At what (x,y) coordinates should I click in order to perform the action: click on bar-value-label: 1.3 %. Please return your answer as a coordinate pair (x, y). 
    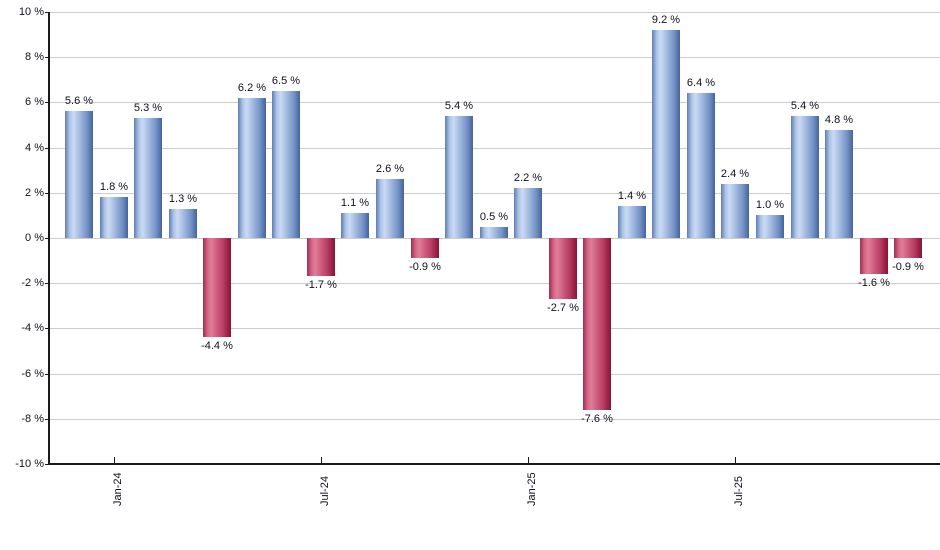
    Looking at the image, I should click on (183, 199).